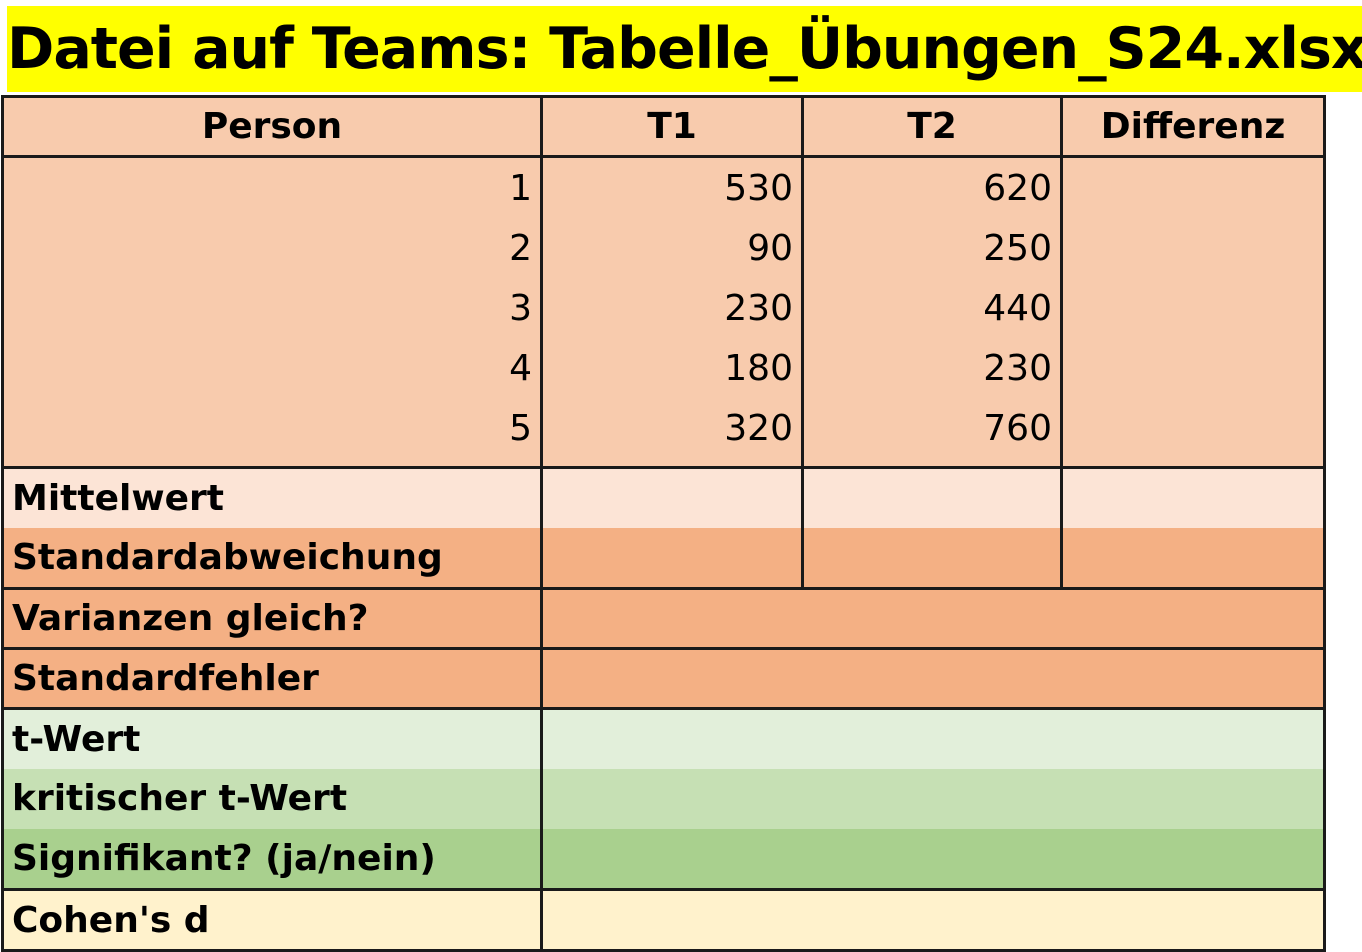  I want to click on row-varianzen-gleich: Varianzen gleich?, so click(663, 618).